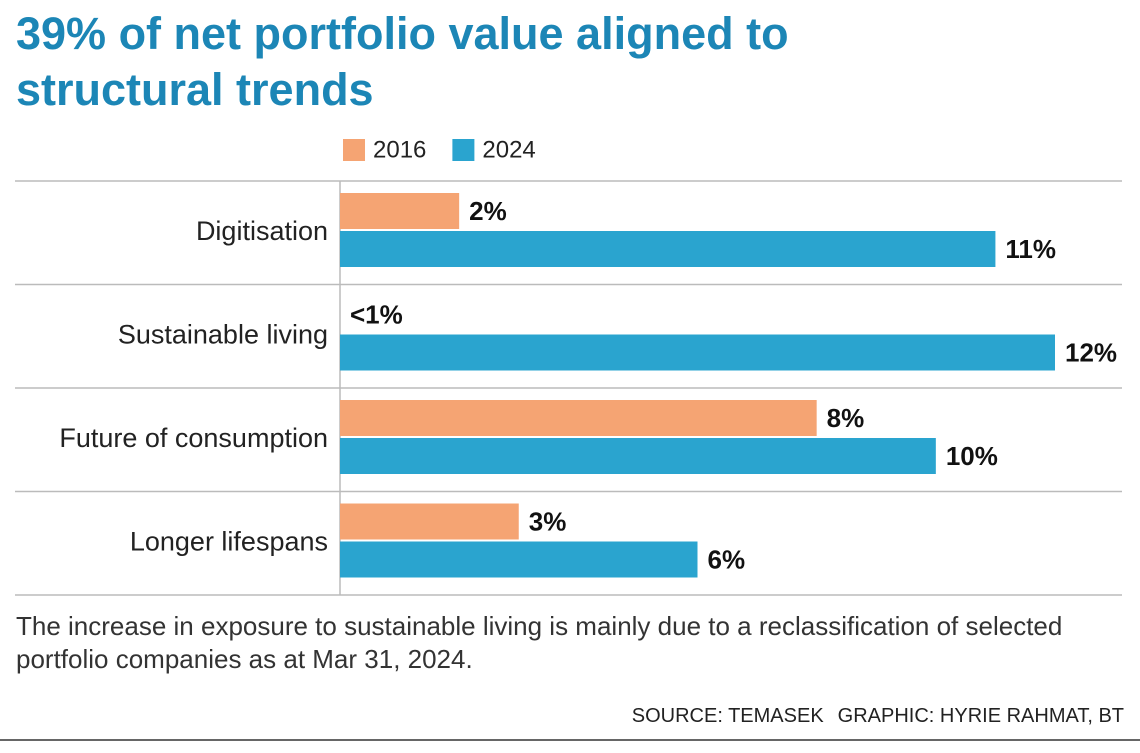  I want to click on value-label: 12%, so click(1091, 352).